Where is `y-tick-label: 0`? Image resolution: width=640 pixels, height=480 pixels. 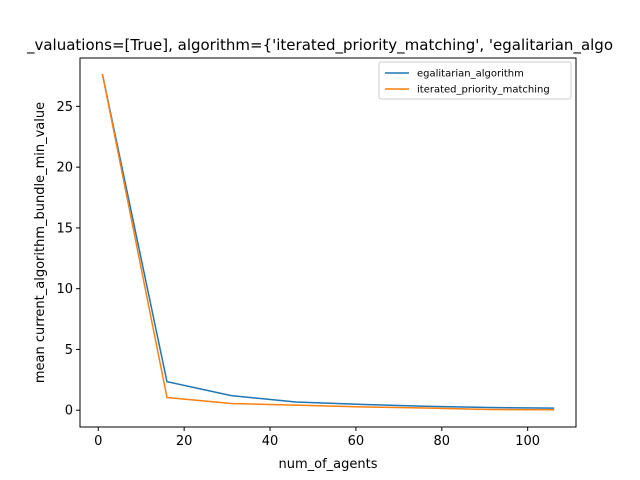 y-tick-label: 0 is located at coordinates (69, 411).